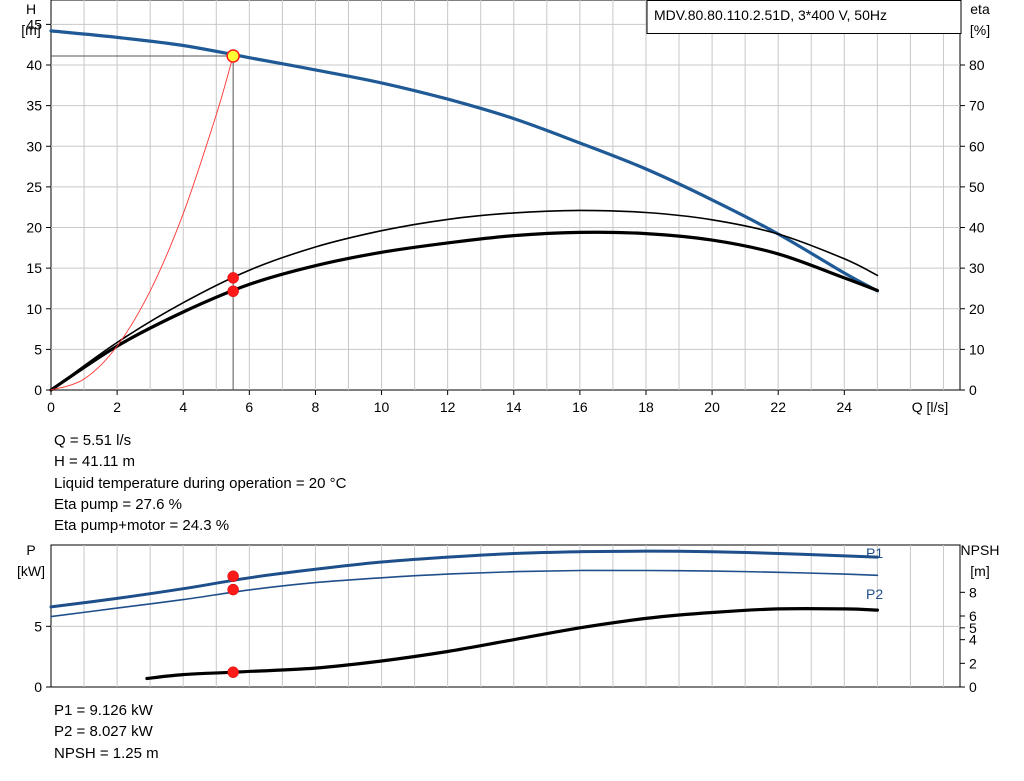 This screenshot has height=781, width=1024. Describe the element at coordinates (977, 106) in the screenshot. I see `y2-tick-label: 70` at that location.